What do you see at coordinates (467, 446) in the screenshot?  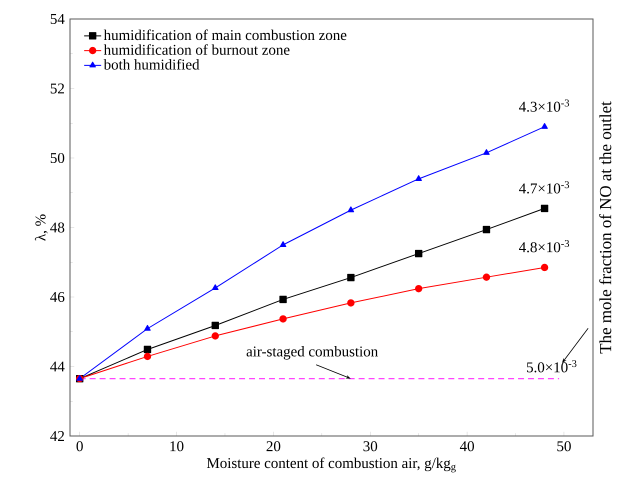 I see `x-tick-label: 40` at bounding box center [467, 446].